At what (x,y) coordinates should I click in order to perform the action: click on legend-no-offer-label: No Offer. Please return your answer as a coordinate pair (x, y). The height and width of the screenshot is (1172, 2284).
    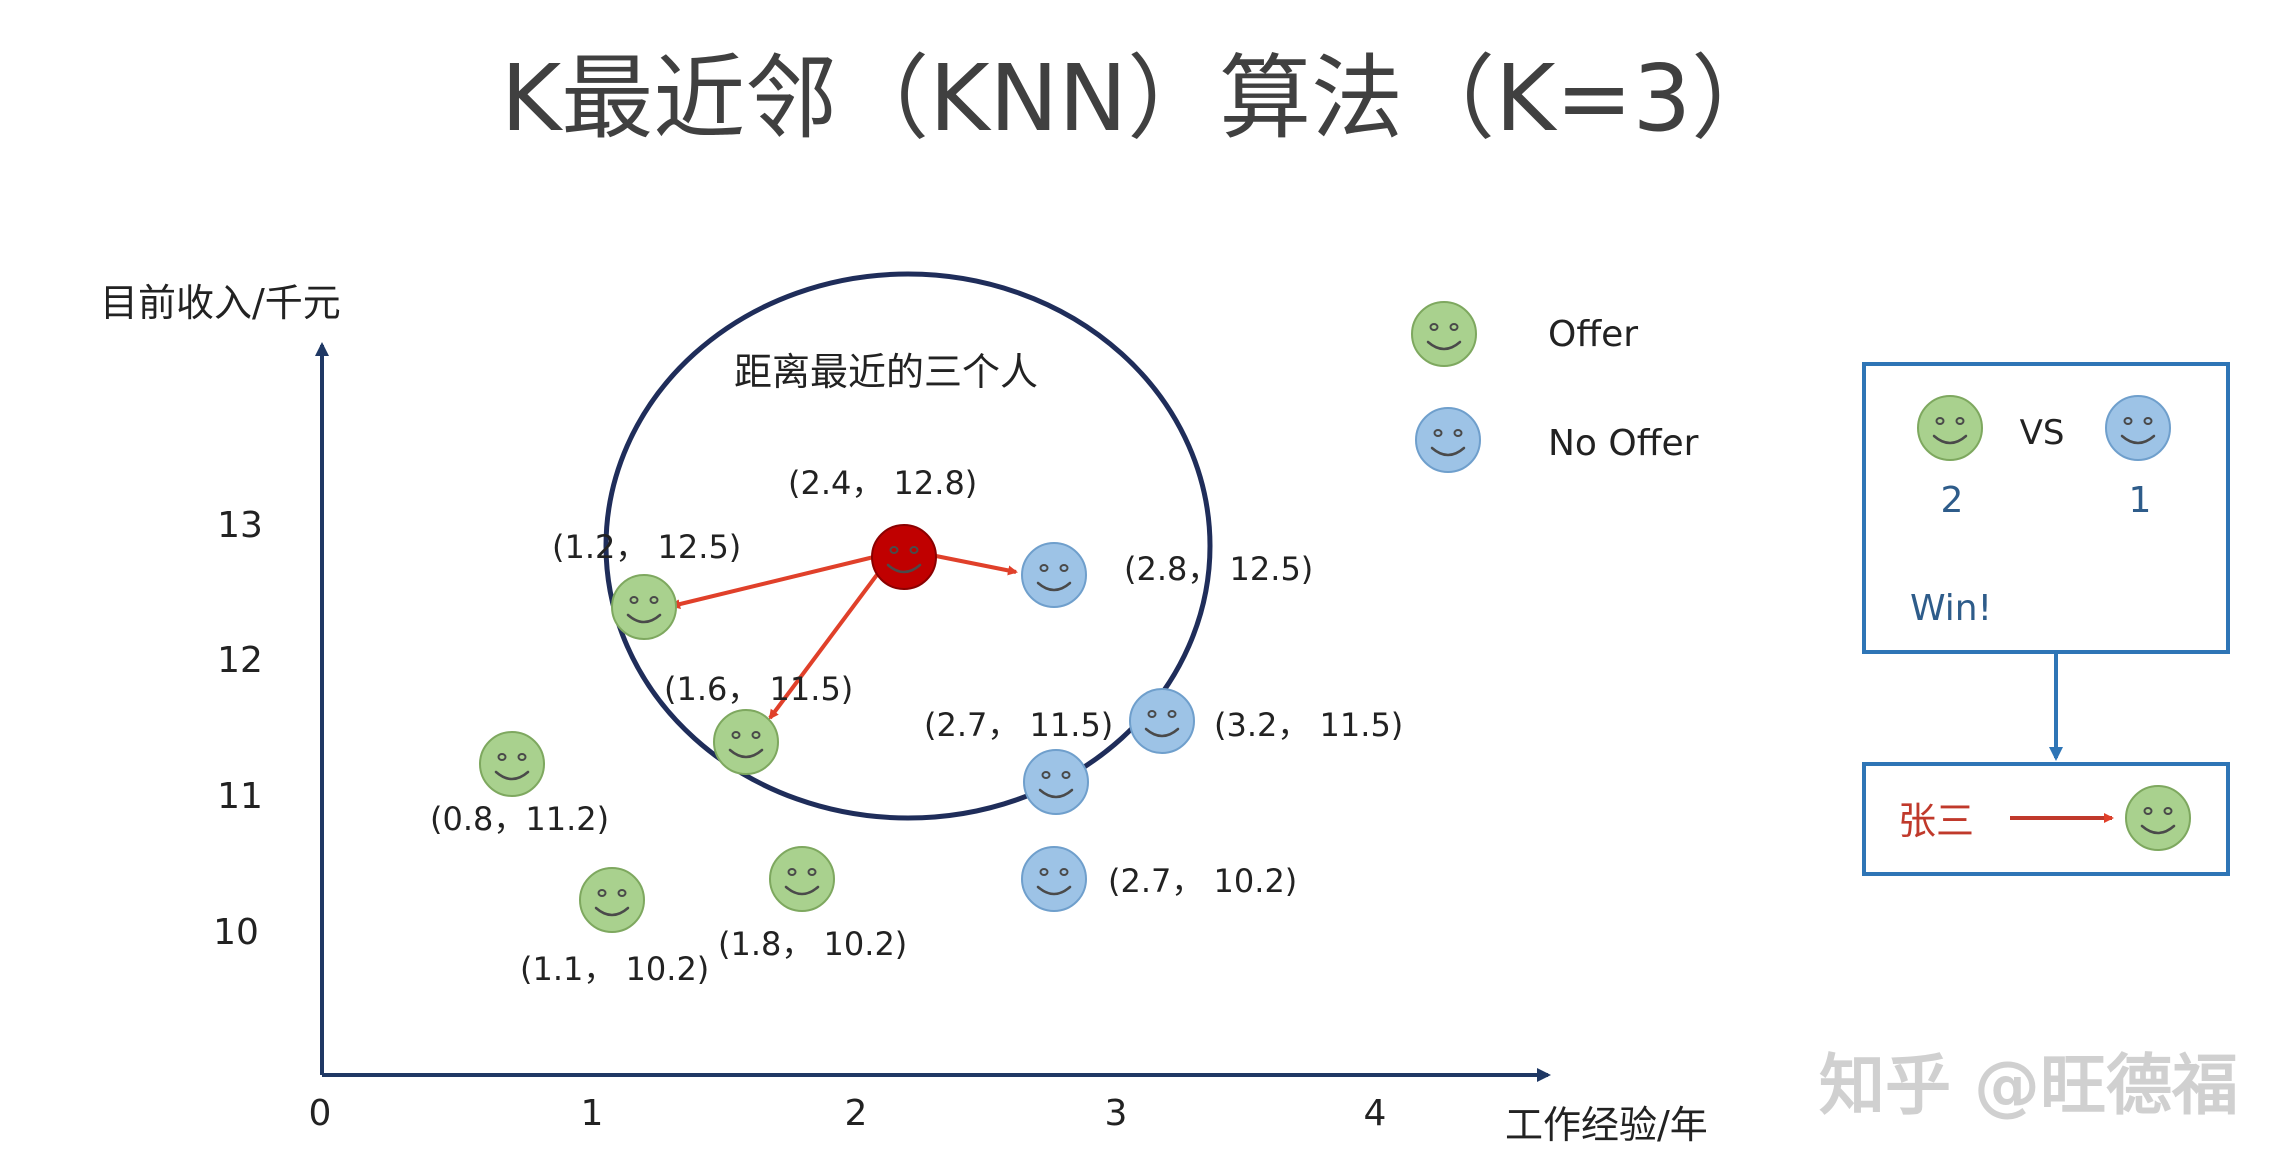
    Looking at the image, I should click on (1623, 443).